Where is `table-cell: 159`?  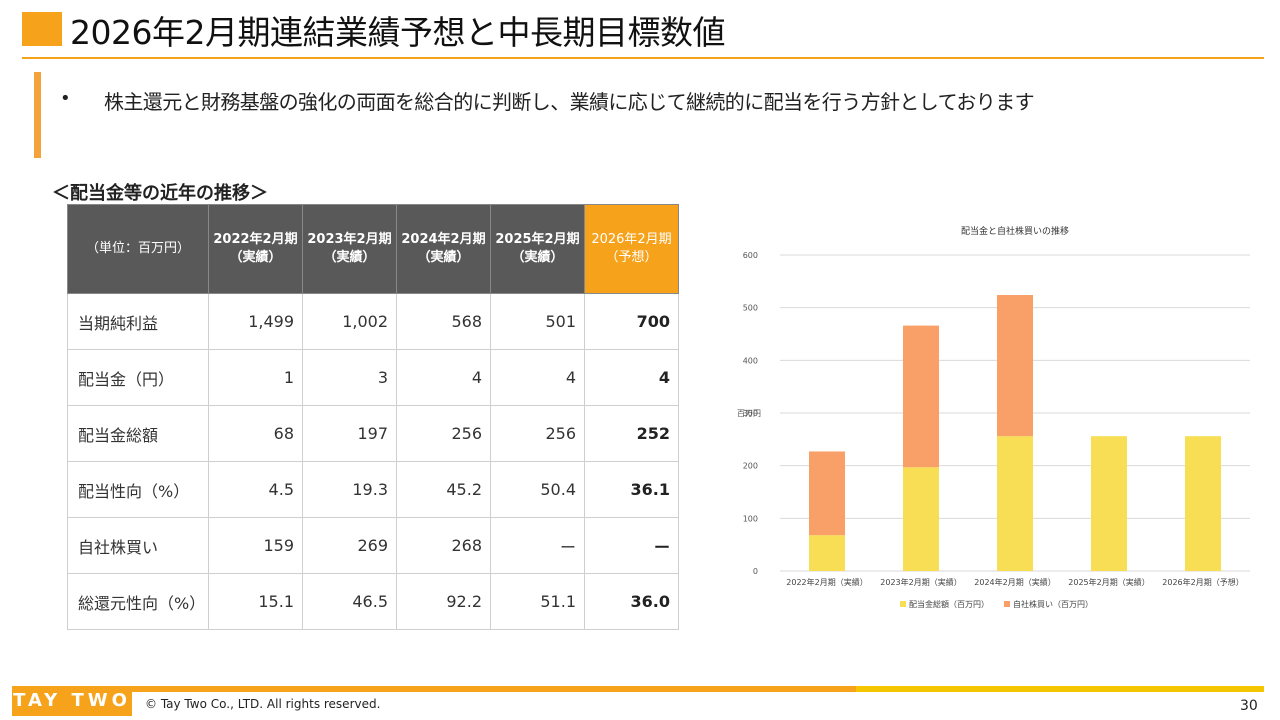
table-cell: 159 is located at coordinates (255, 545).